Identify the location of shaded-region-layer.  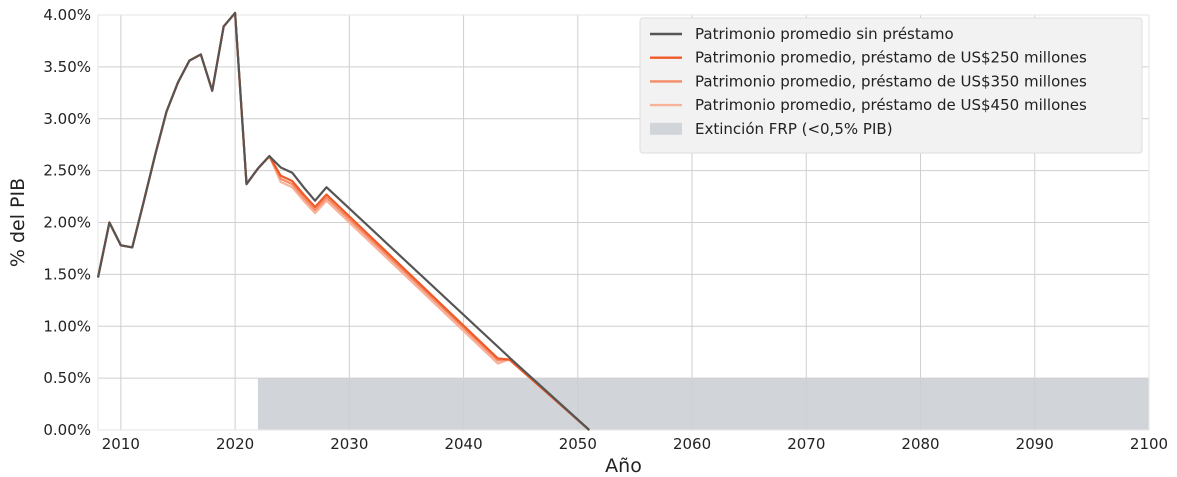
(703, 404).